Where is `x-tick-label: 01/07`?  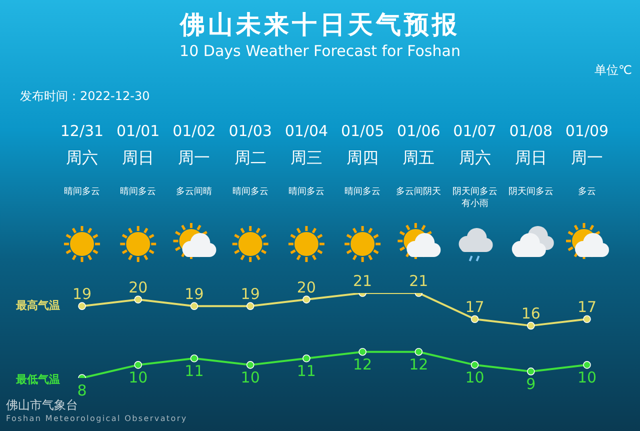
x-tick-label: 01/07 is located at coordinates (474, 131).